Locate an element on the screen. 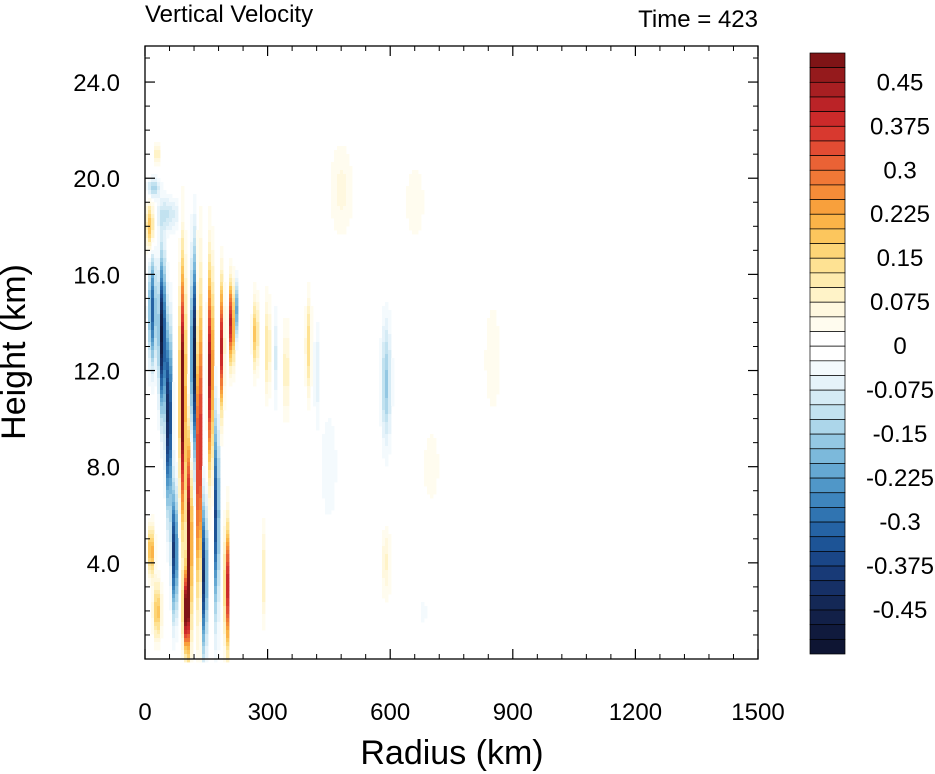  colorbar-box is located at coordinates (827, 529).